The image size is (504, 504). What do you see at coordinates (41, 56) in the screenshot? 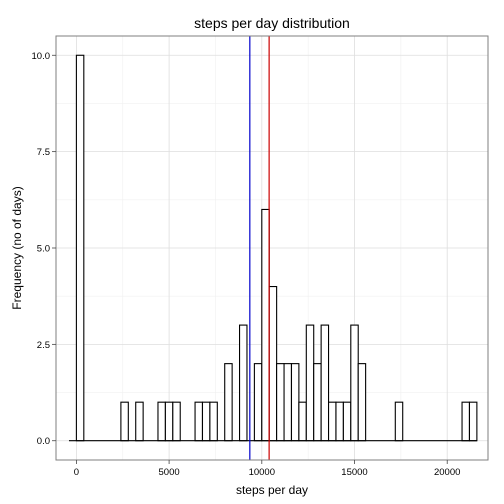
I see `y-tick-label: 10.0` at bounding box center [41, 56].